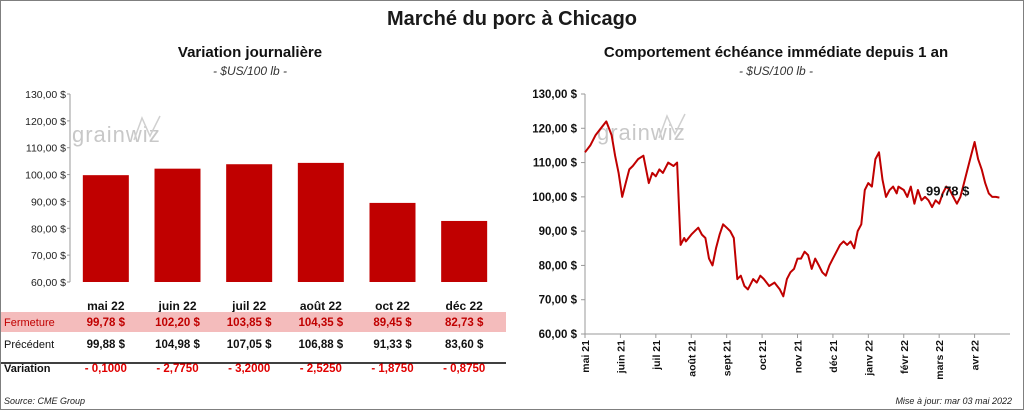  I want to click on category-label: oct 22, so click(392, 306).